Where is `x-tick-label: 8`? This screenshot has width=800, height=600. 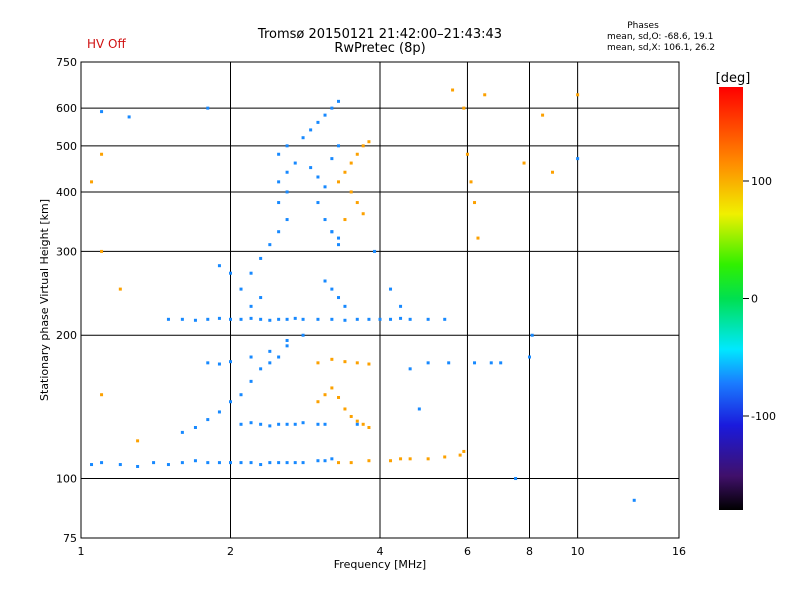
x-tick-label: 8 is located at coordinates (529, 551).